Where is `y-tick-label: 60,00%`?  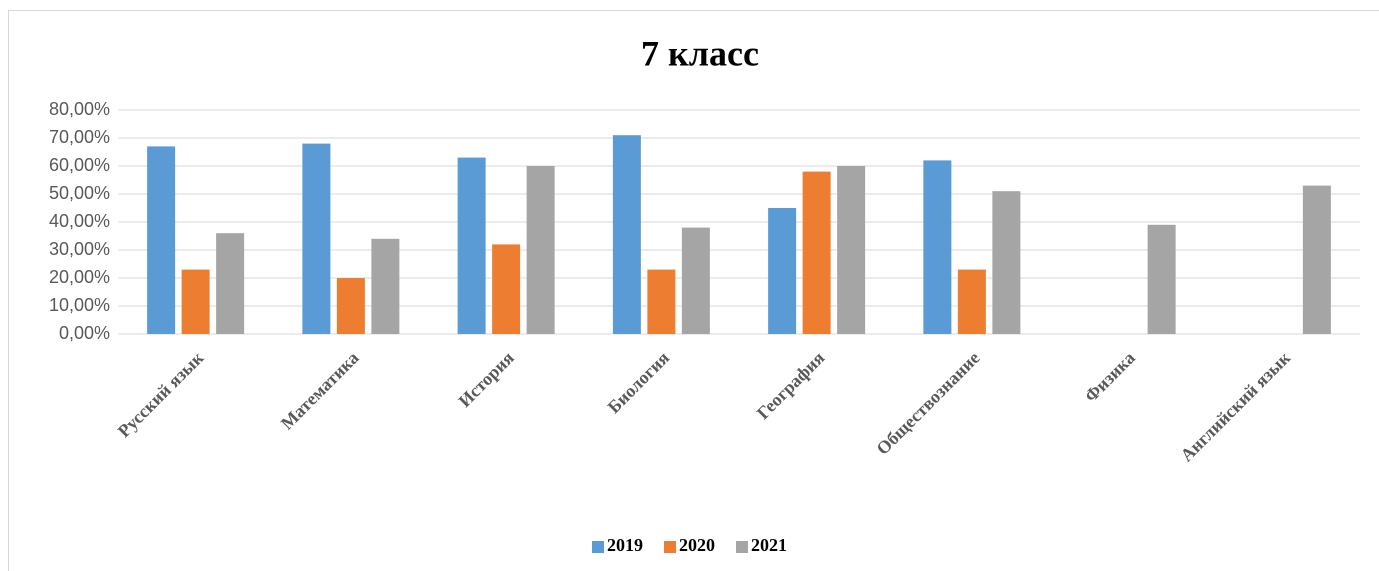 y-tick-label: 60,00% is located at coordinates (79, 165).